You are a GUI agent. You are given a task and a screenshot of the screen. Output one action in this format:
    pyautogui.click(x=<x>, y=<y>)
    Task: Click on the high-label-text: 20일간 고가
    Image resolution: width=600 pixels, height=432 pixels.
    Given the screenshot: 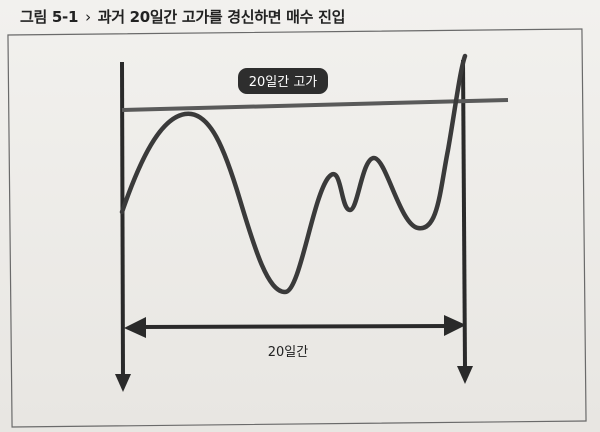 What is the action you would take?
    pyautogui.click(x=283, y=82)
    